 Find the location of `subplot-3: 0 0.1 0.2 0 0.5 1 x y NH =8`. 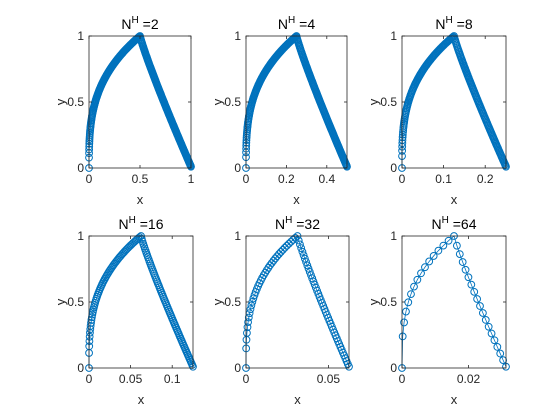

subplot-3: 0 0.1 0.2 0 0.5 1 x y NH =8 is located at coordinates (438, 111).